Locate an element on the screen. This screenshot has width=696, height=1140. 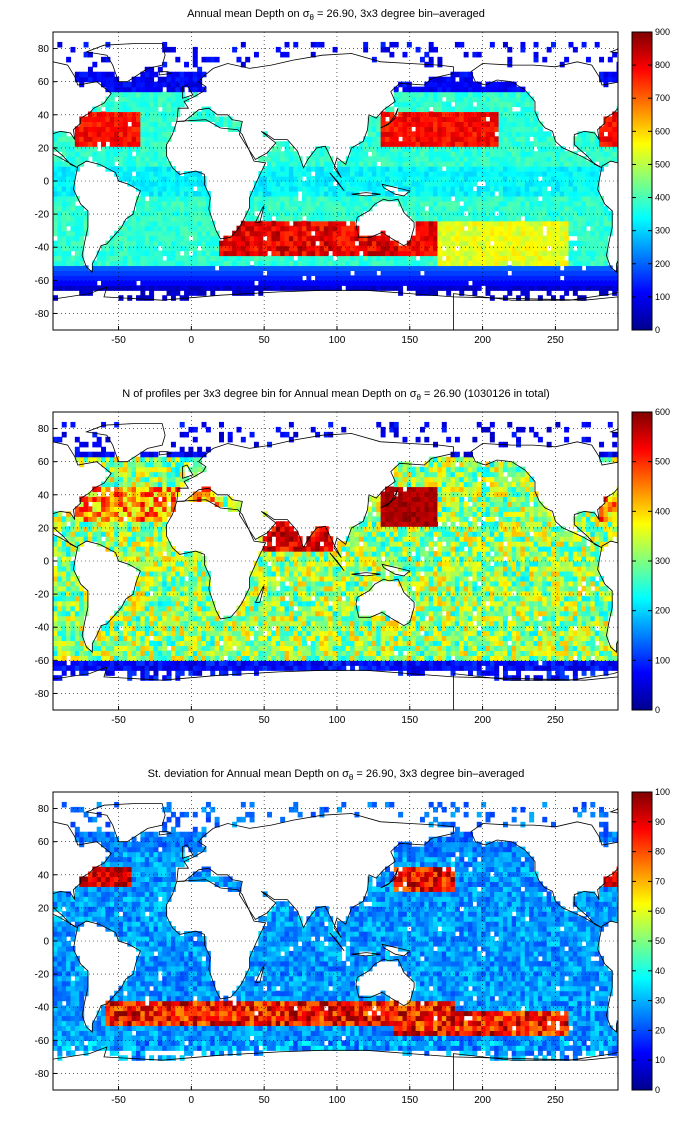
colorbar-tick-label: 0 is located at coordinates (657, 330).